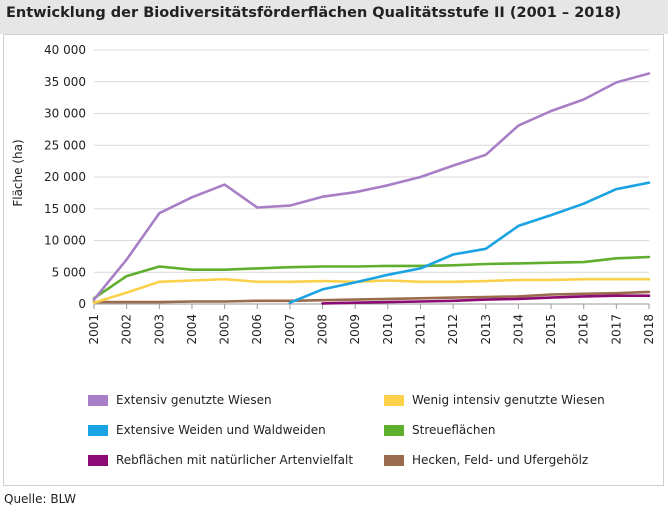  Describe the element at coordinates (584, 329) in the screenshot. I see `x-tick-label-2016: 2016` at that location.